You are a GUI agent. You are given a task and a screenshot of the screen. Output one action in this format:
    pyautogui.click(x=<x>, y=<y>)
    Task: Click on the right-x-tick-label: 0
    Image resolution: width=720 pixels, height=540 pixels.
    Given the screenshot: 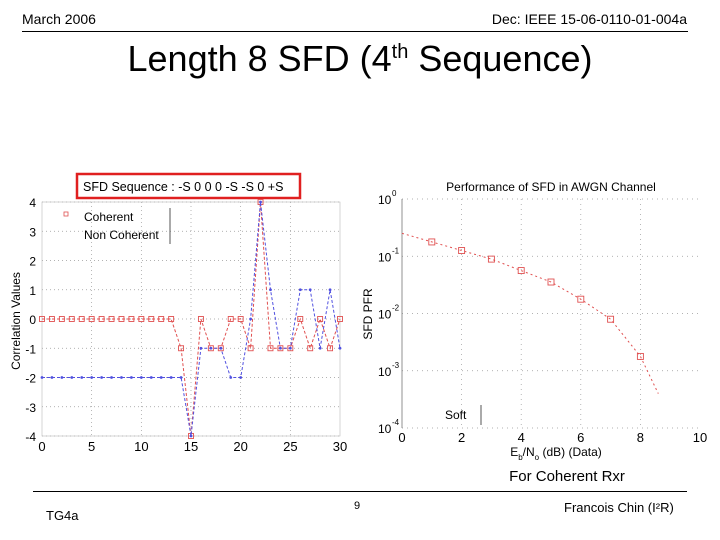 What is the action you would take?
    pyautogui.click(x=401, y=437)
    